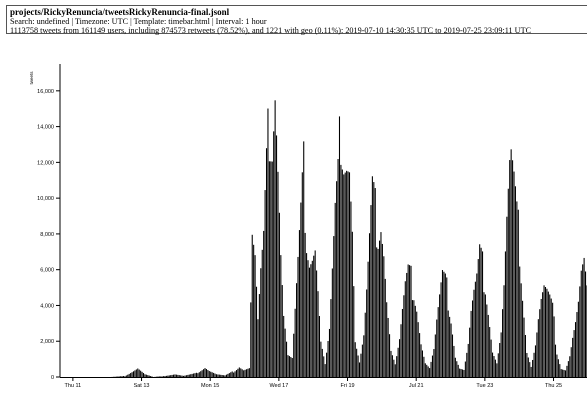  Describe the element at coordinates (45, 128) in the screenshot. I see `y-tick-label: 14,000` at that location.